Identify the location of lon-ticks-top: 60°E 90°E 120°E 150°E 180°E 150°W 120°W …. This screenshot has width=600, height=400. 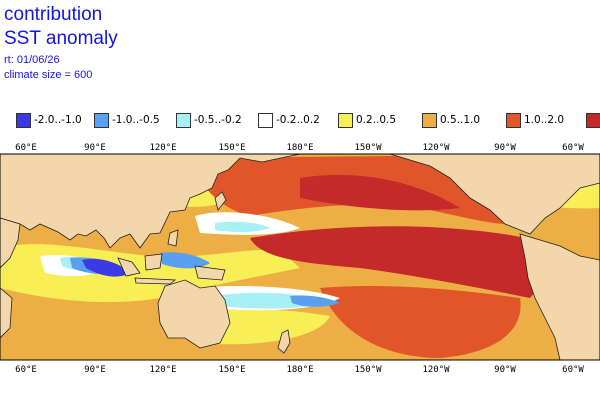
(299, 148).